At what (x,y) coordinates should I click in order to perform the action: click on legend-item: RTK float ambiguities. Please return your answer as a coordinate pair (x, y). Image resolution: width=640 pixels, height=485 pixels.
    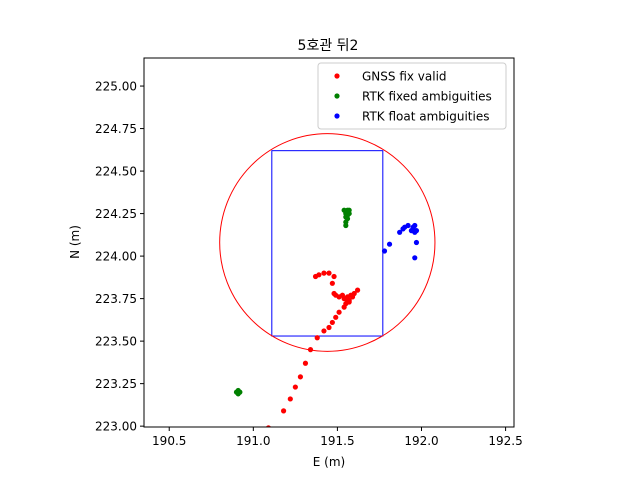
    Looking at the image, I should click on (411, 117).